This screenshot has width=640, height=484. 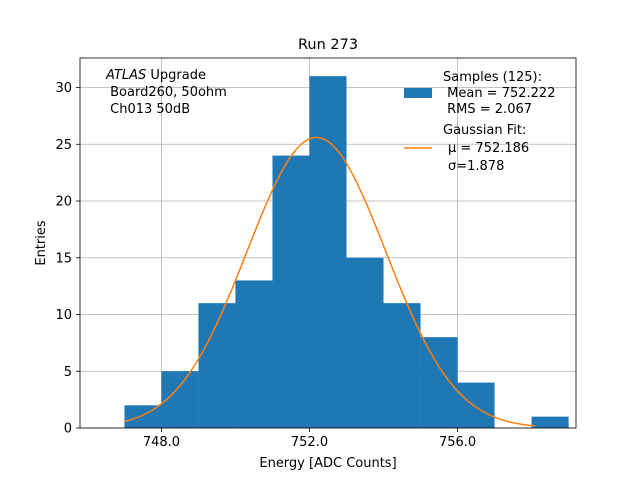 I want to click on y-axis-ticks: 0 5 10 15 20 25 30, so click(x=67, y=259).